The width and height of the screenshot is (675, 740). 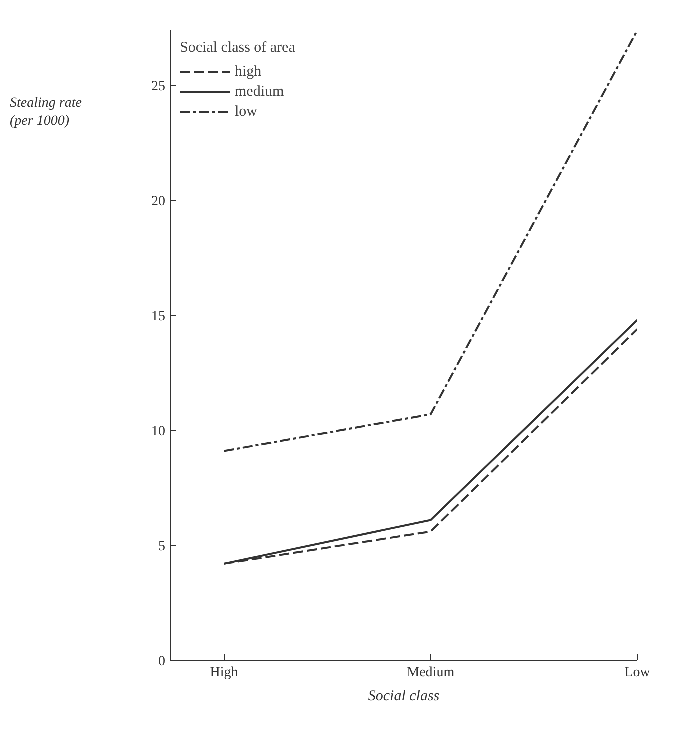 What do you see at coordinates (46, 113) in the screenshot?
I see `y-axis-title: Stealing rate (per 1000)` at bounding box center [46, 113].